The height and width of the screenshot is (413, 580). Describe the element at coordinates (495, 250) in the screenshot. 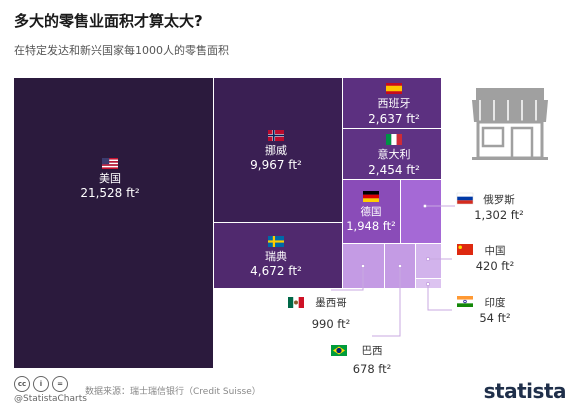

I see `label-china-country: 中国` at that location.